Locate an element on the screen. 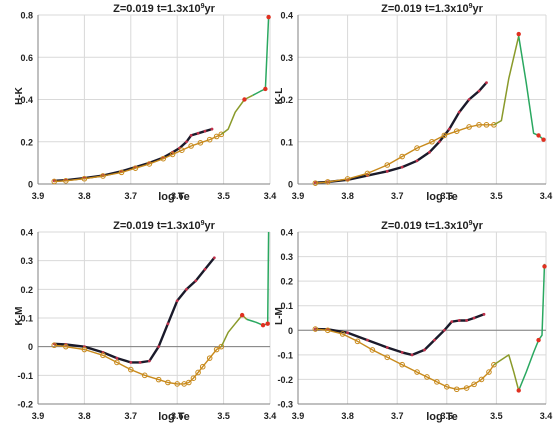  y-axis-label: K-L is located at coordinates (279, 96).